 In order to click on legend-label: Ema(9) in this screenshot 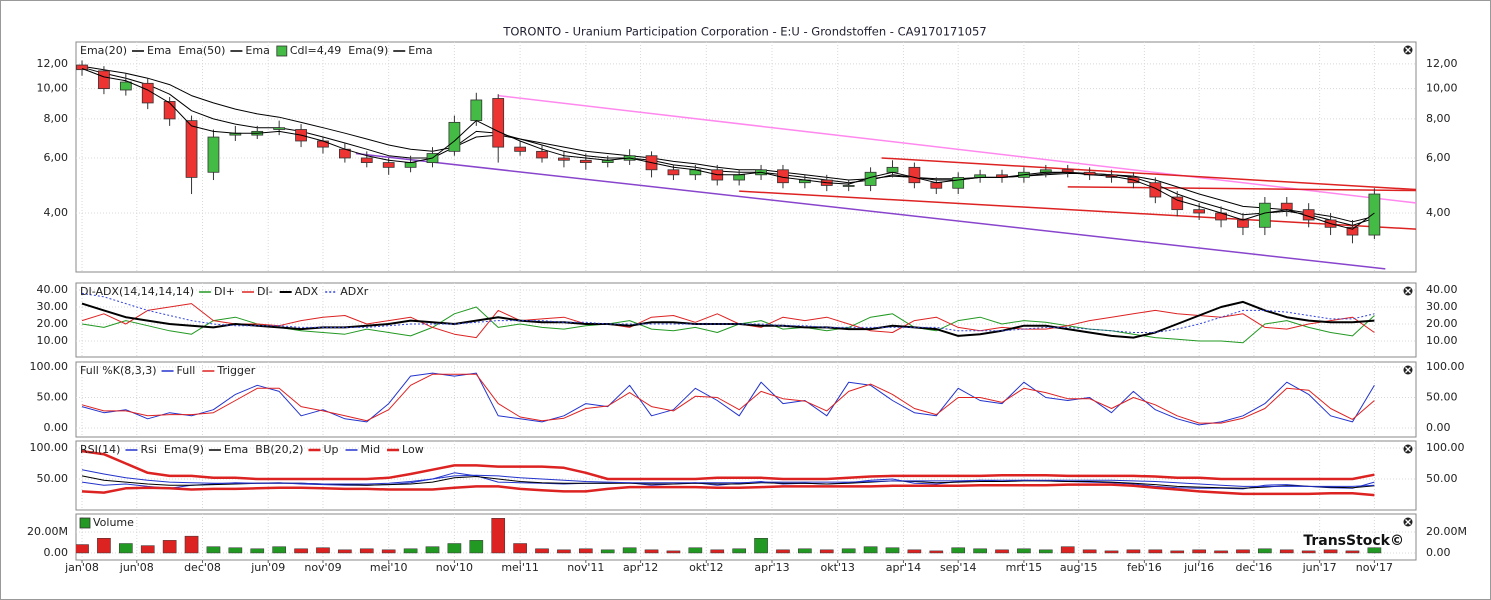, I will do `click(368, 50)`.